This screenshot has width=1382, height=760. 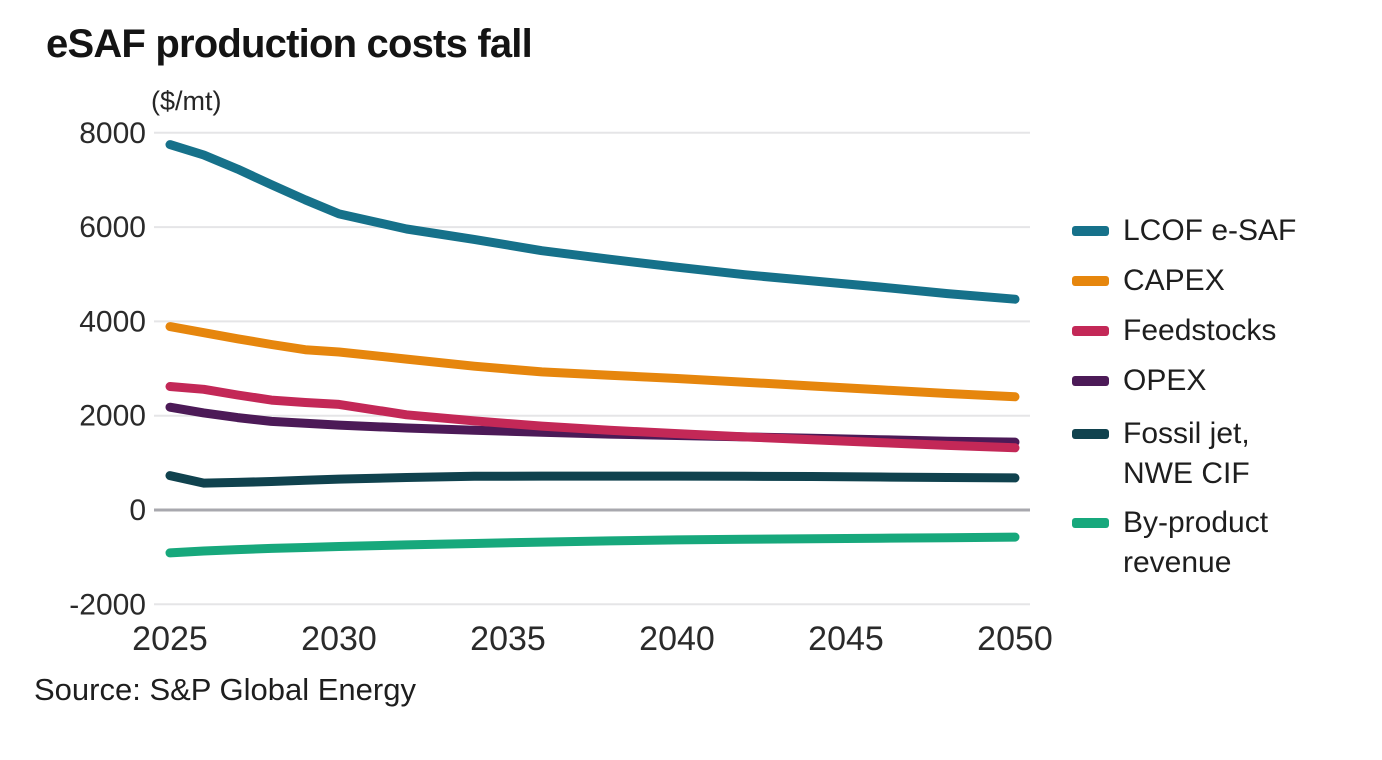 I want to click on y-axis-unit-label: ($/mt), so click(x=186, y=101).